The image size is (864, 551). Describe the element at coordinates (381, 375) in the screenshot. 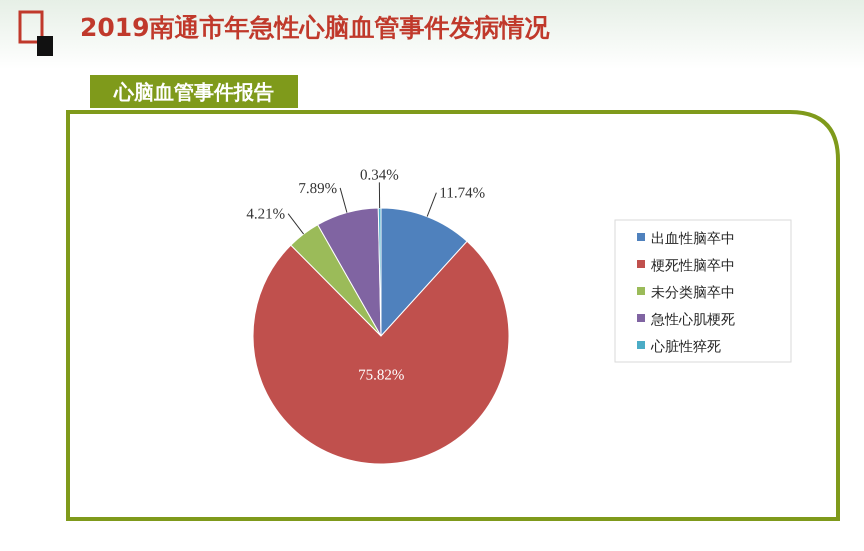

I see `data-label: 75.82%` at that location.